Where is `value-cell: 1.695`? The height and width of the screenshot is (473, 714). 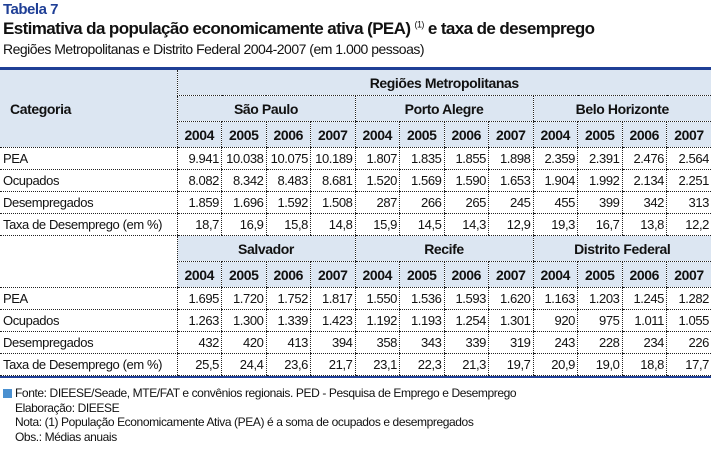 value-cell: 1.695 is located at coordinates (199, 298).